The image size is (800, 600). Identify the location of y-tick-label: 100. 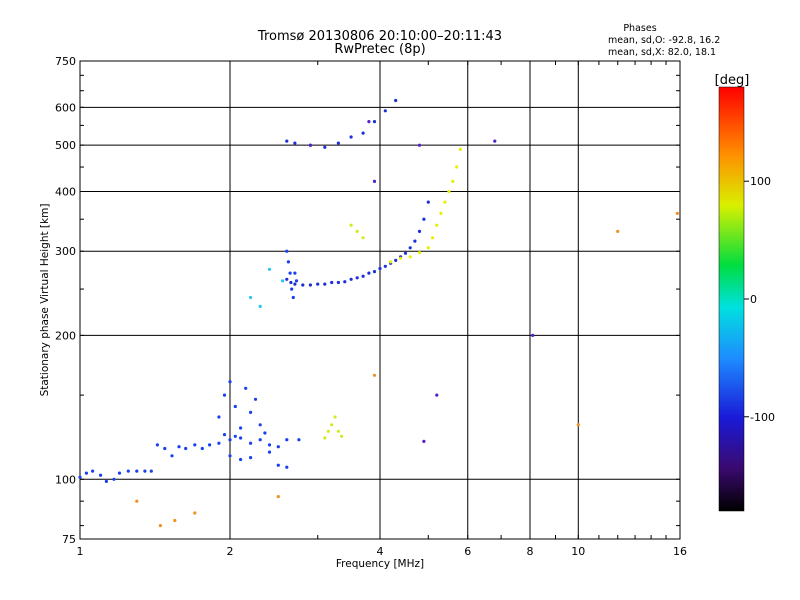
(65, 479).